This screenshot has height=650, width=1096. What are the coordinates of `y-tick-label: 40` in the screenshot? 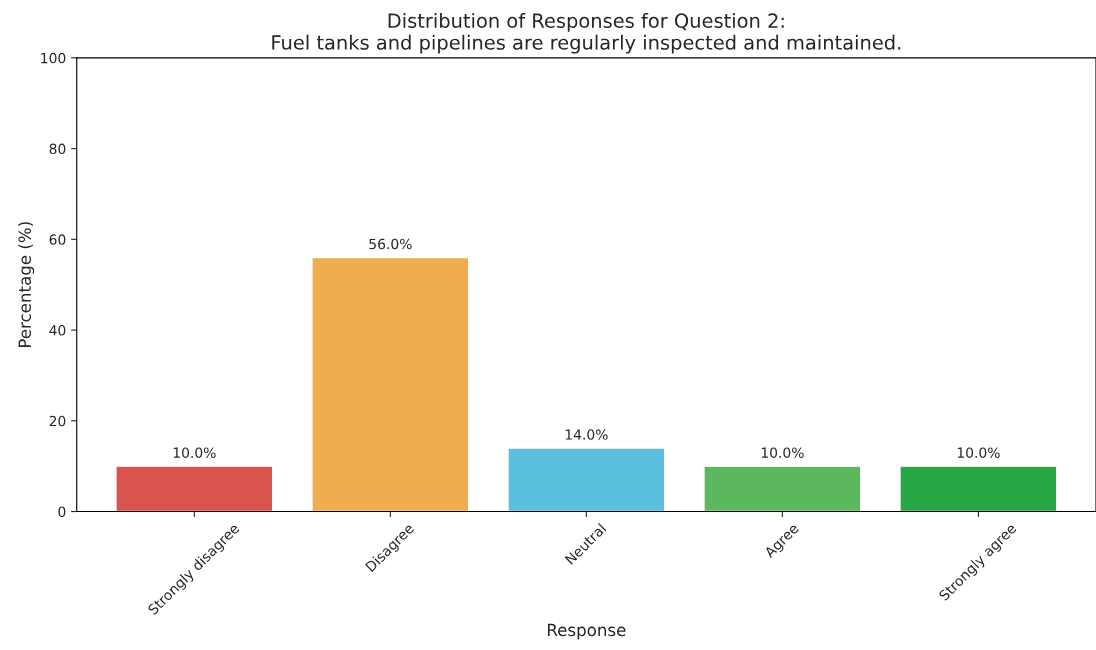 It's located at (57, 330).